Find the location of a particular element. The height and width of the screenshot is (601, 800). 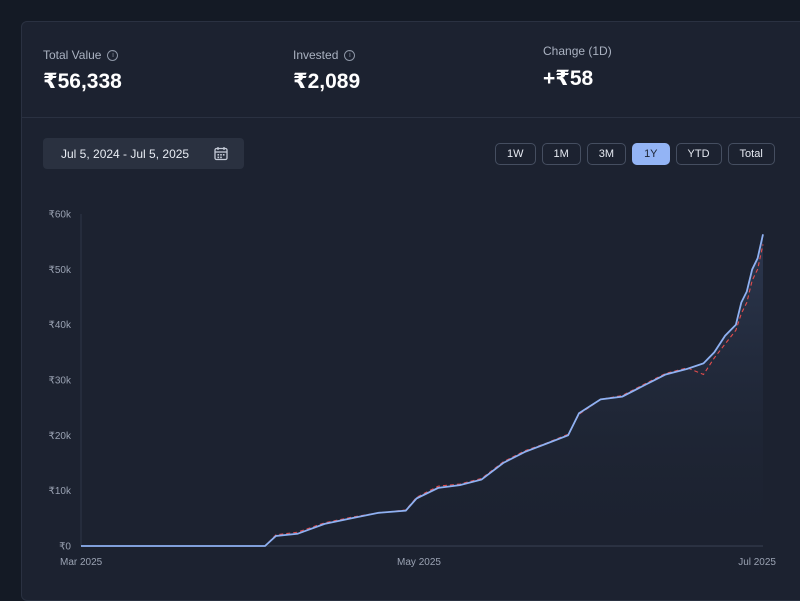

total-value-amount: ₹56,338 is located at coordinates (82, 81).